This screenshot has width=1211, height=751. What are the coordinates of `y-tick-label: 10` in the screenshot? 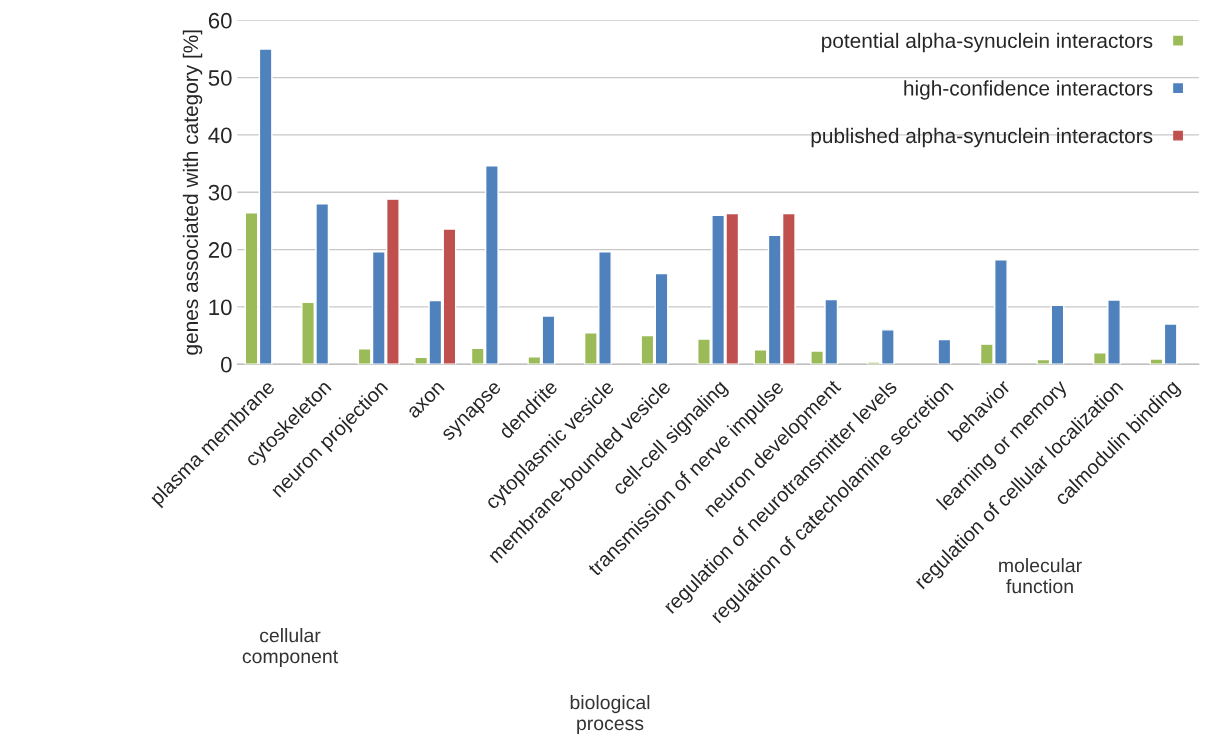 It's located at (220, 307).